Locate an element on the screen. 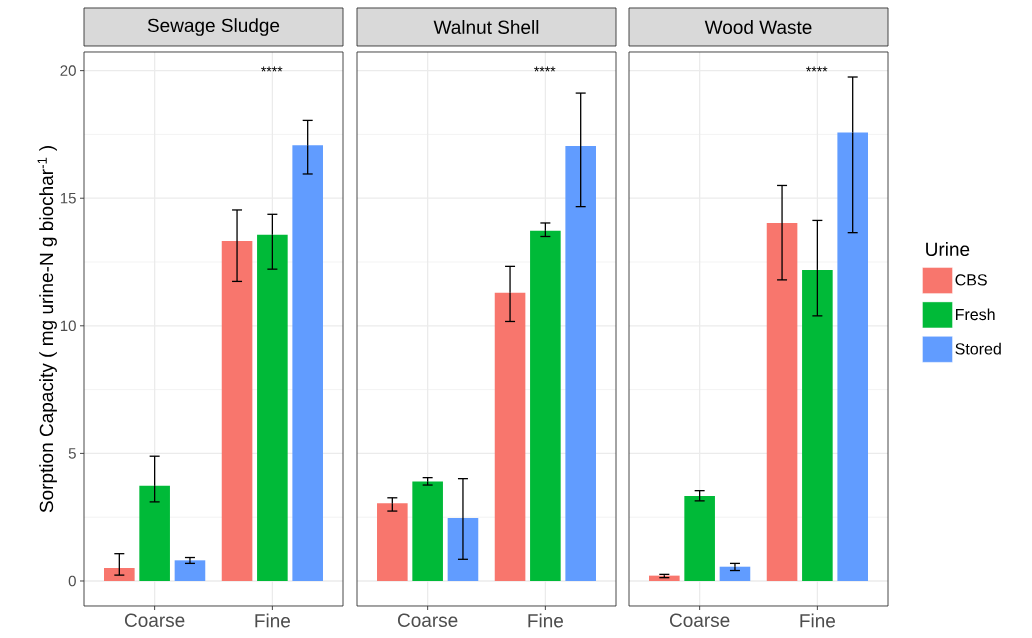  y-tick-label: 15 is located at coordinates (68, 198).